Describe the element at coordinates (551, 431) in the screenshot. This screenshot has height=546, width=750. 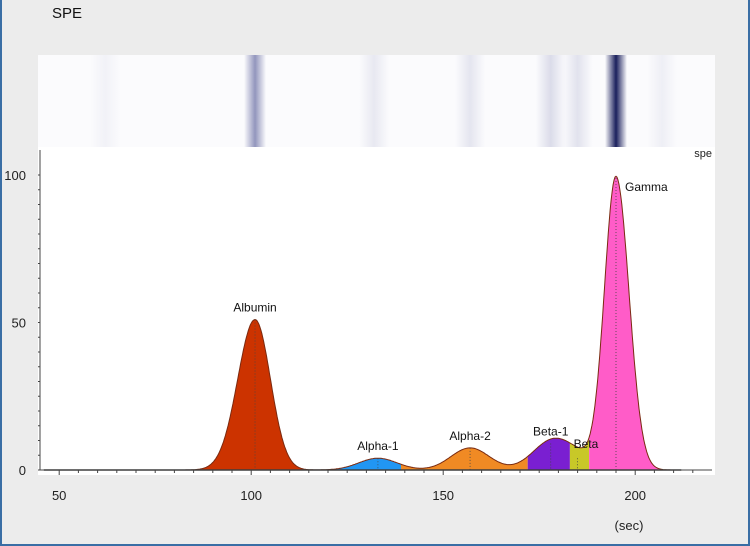
I see `peak-label-beta-1: Beta-1` at that location.